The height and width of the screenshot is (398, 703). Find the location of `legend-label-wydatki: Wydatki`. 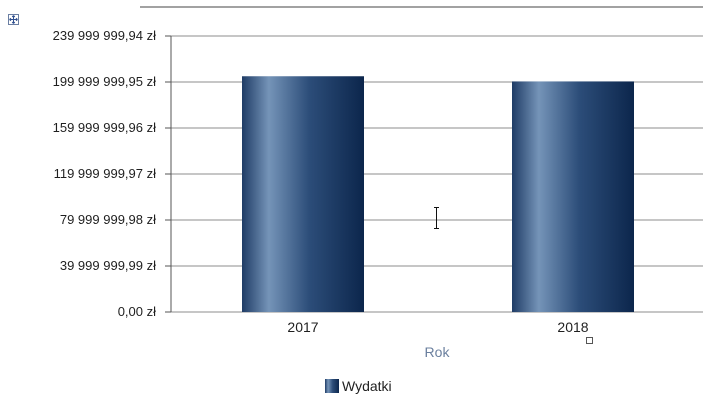

legend-label-wydatki: Wydatki is located at coordinates (367, 386).